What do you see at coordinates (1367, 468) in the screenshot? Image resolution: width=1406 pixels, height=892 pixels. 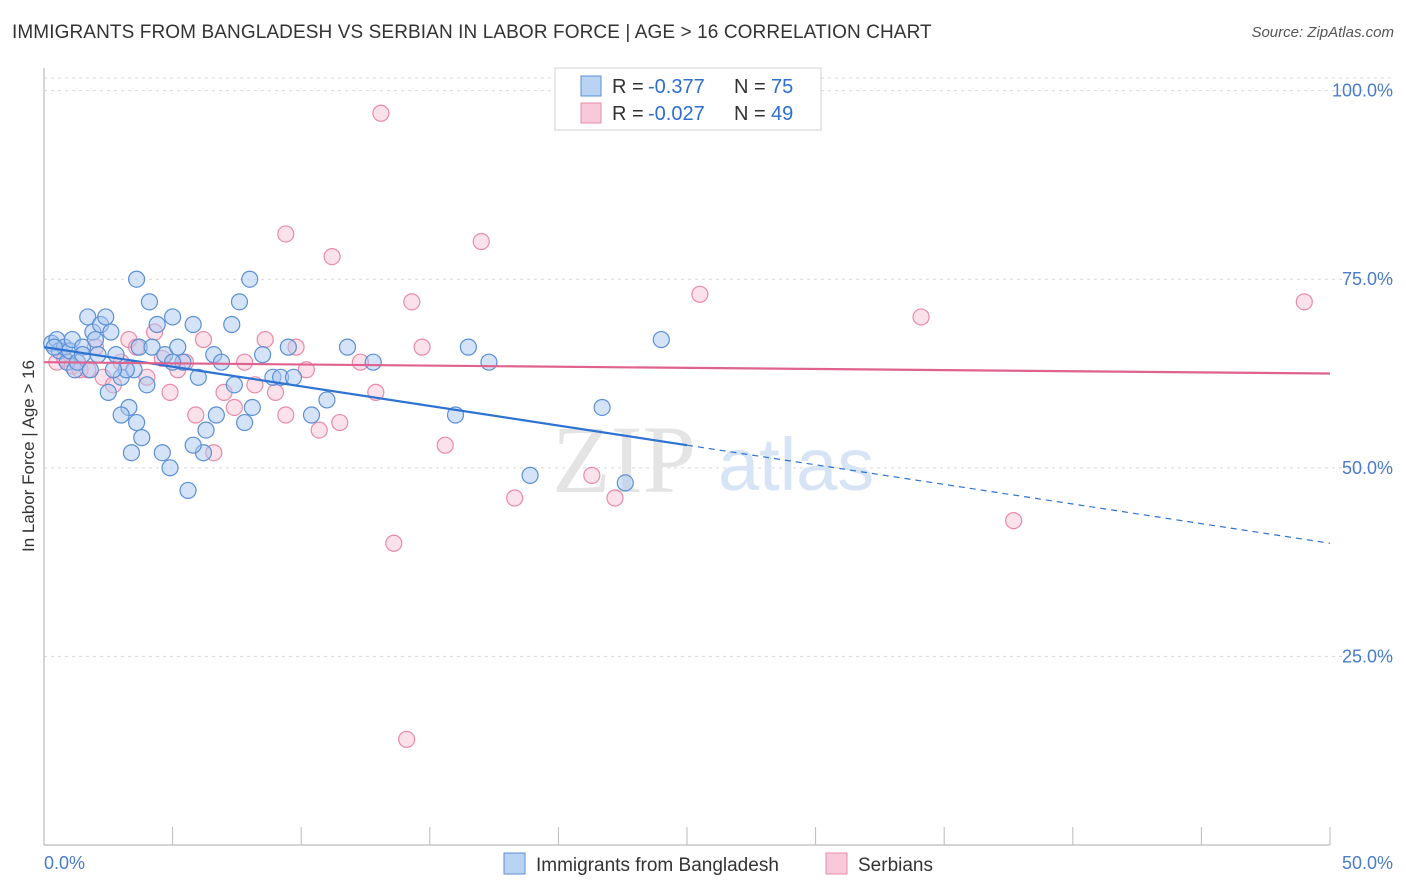 I see `y-tick-label-50: 50.0%` at bounding box center [1367, 468].